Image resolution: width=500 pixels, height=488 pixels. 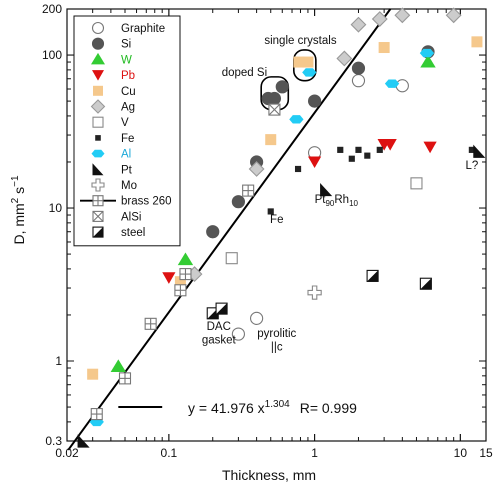 What do you see at coordinates (52, 9) in the screenshot?
I see `y-tick-label: 200` at bounding box center [52, 9].